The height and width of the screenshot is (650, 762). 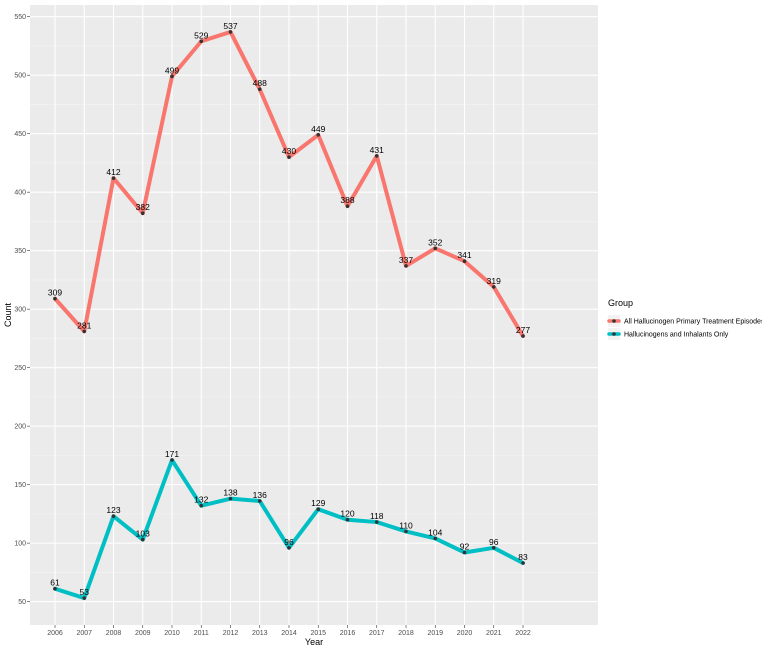 I want to click on data-label: 412, so click(x=113, y=172).